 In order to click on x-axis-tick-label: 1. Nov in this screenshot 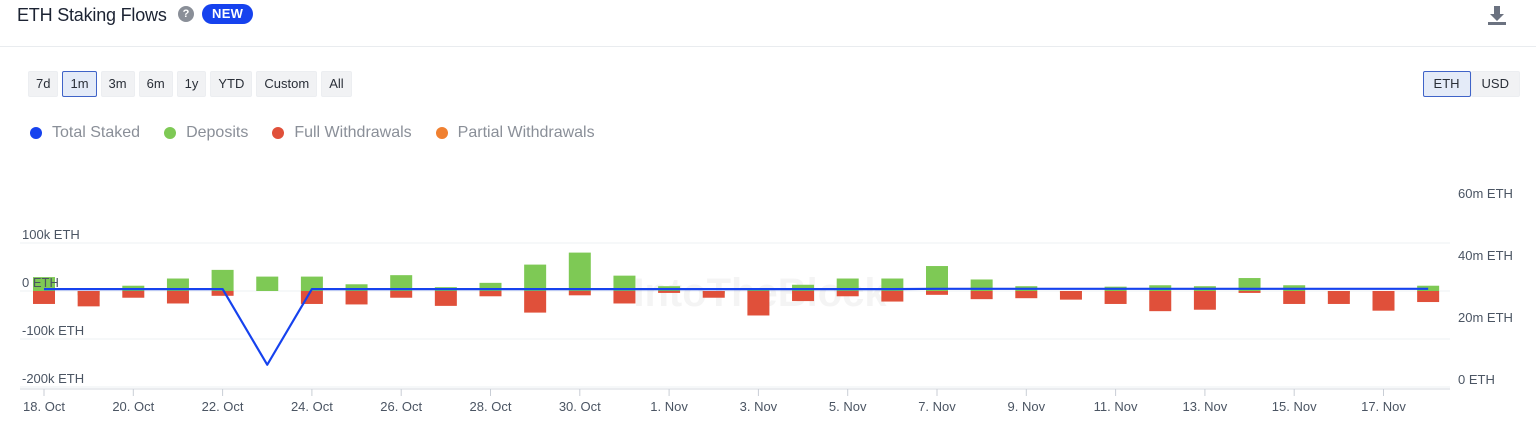, I will do `click(669, 406)`.